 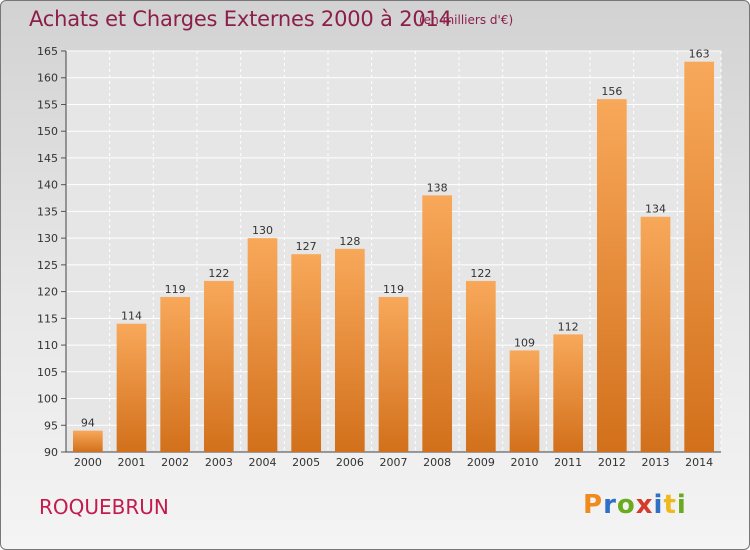 I want to click on data-label: 138, so click(x=437, y=187).